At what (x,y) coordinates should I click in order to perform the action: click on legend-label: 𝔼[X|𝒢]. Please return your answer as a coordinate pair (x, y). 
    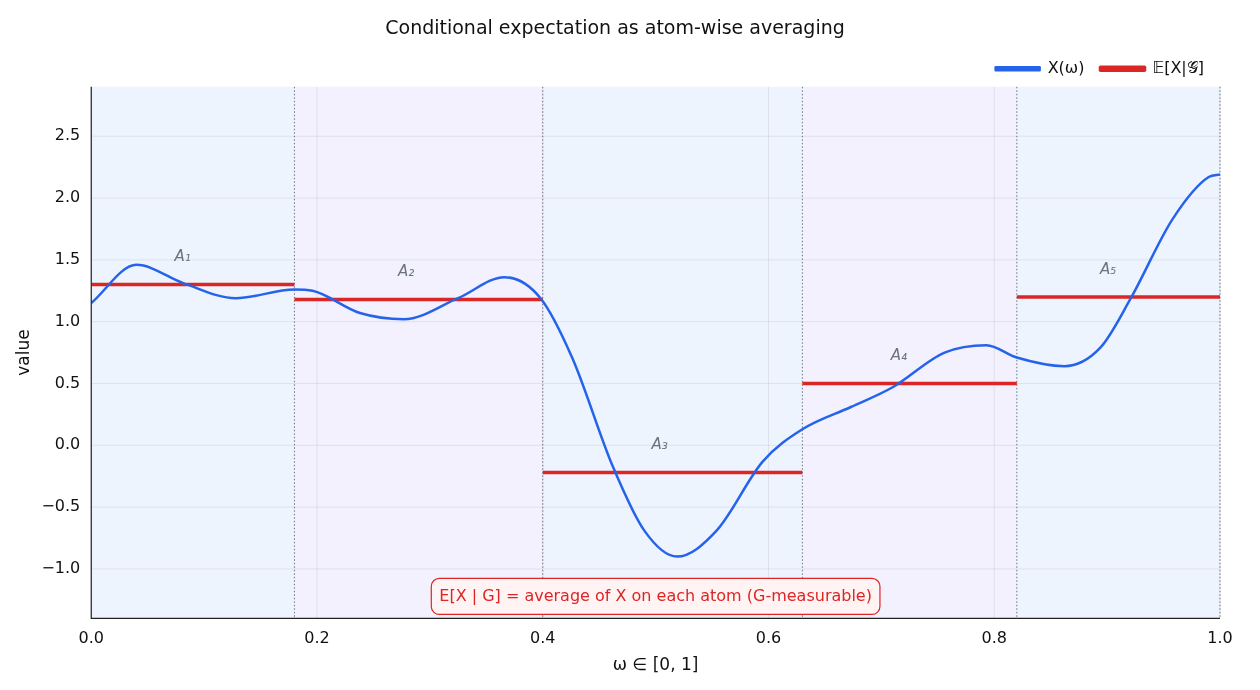
    Looking at the image, I should click on (1178, 67).